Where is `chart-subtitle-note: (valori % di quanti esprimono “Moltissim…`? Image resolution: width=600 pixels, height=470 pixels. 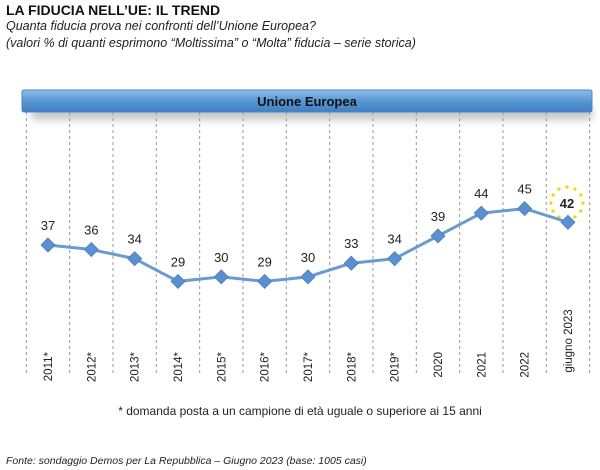 chart-subtitle-note: (valori % di quanti esprimono “Moltissim… is located at coordinates (211, 43).